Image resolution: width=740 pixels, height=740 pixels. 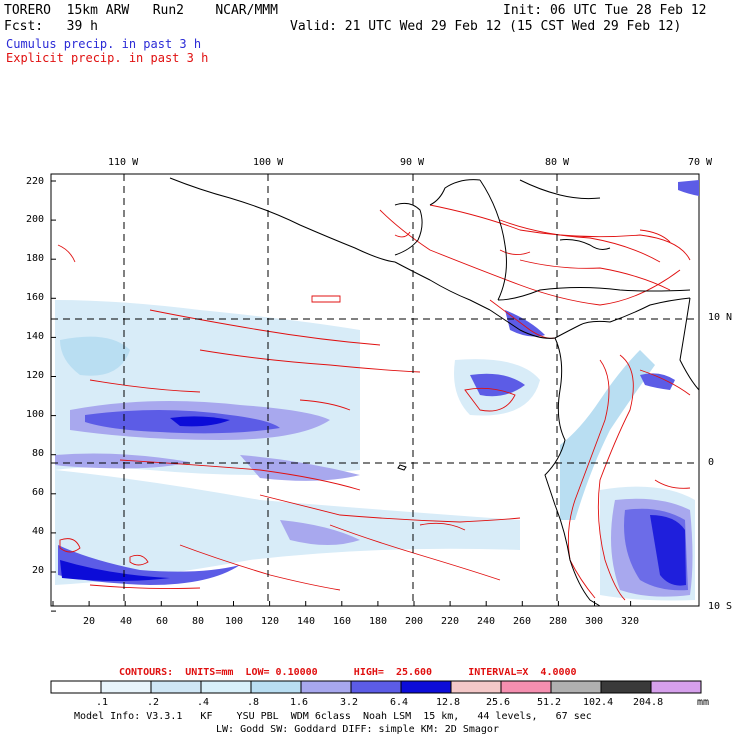 I want to click on y-tick-label: 180, so click(x=35, y=258).